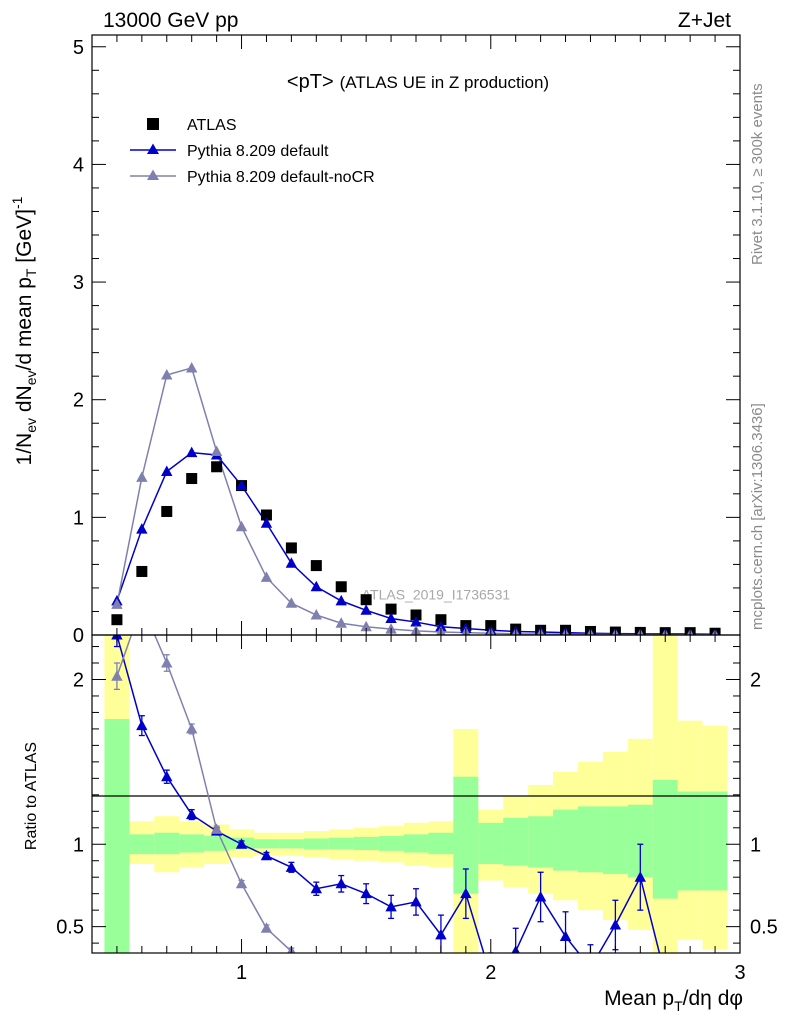 The image size is (786, 1024). I want to click on process-label: Z+Jet, so click(704, 20).